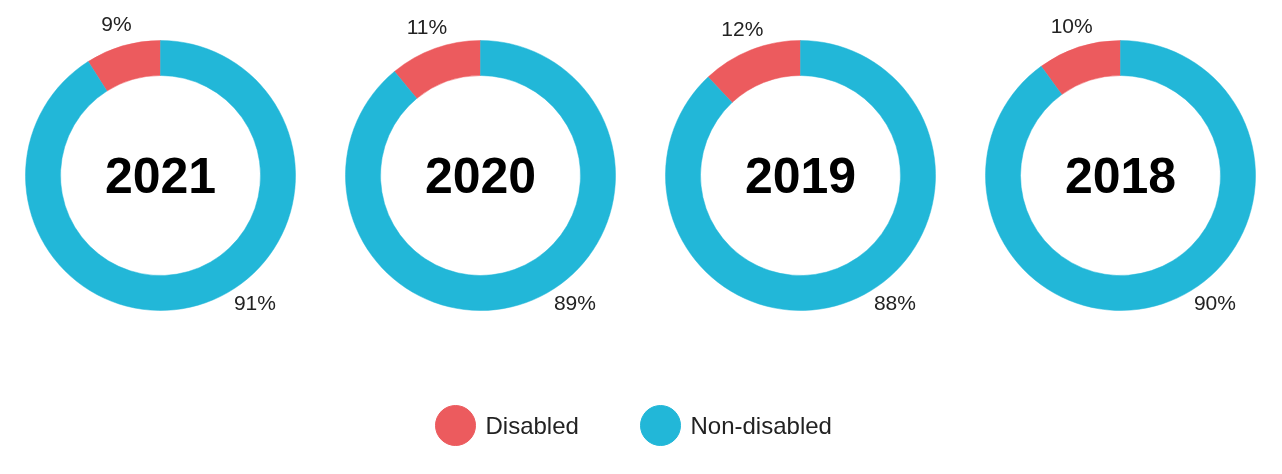 This screenshot has width=1282, height=474. Describe the element at coordinates (427, 27) in the screenshot. I see `data-label: 11%` at that location.